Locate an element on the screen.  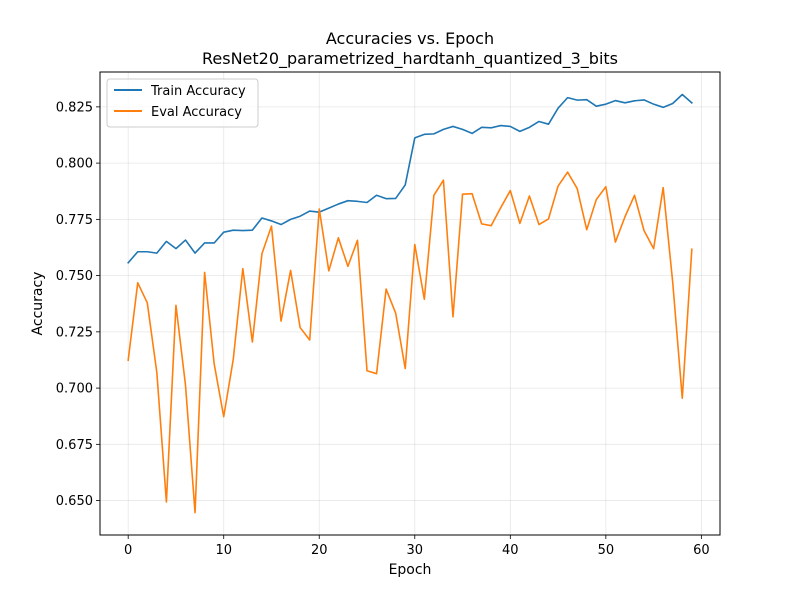
legend: Train Accuracy Eval Accuracy is located at coordinates (182, 103).